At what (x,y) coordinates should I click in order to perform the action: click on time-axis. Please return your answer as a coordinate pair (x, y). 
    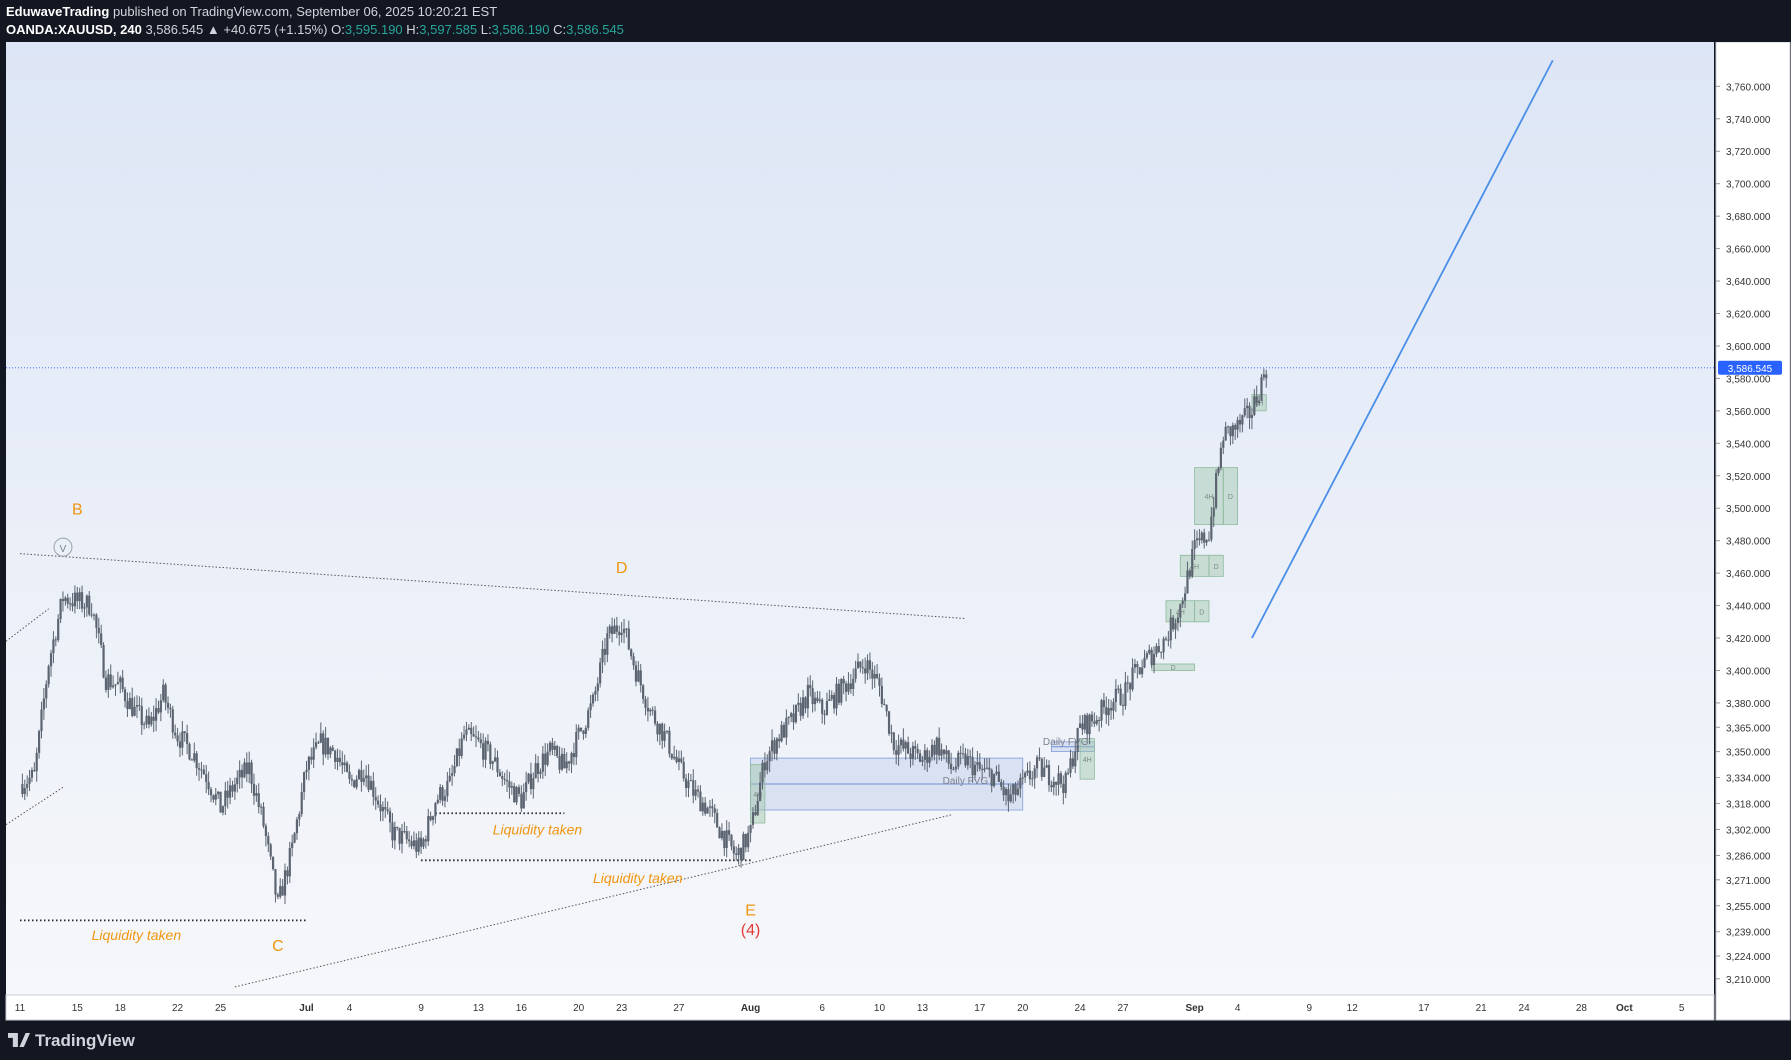
    Looking at the image, I should click on (860, 1007).